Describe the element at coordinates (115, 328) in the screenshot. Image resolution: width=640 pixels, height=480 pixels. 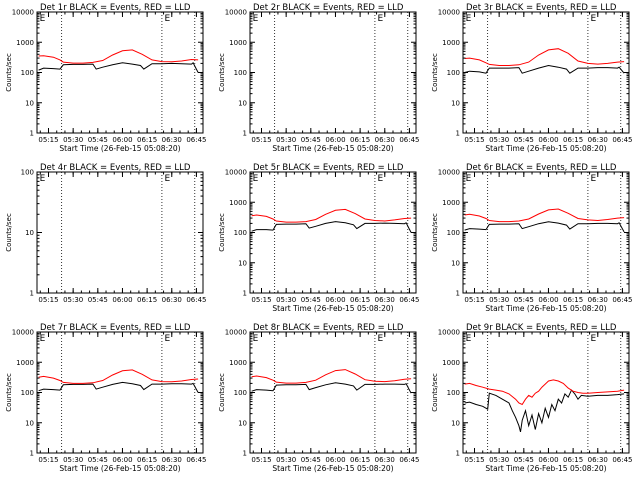
I see `panel-title: Det 7r BLACK = Events, RED = LLD` at that location.